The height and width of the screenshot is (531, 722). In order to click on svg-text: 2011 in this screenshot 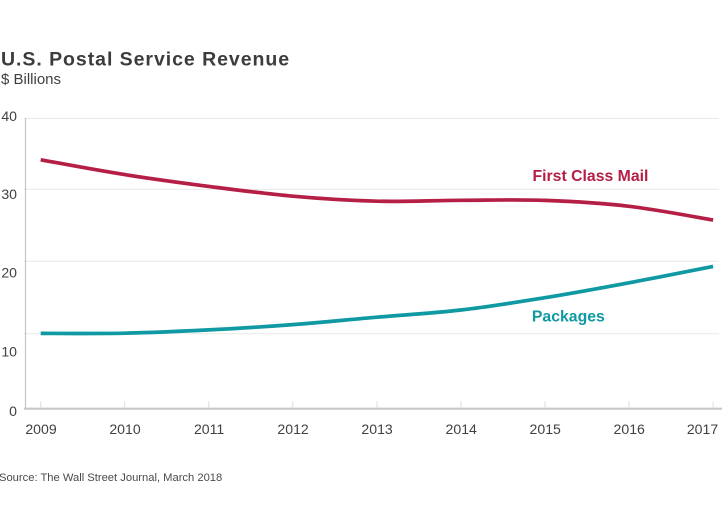, I will do `click(209, 429)`.